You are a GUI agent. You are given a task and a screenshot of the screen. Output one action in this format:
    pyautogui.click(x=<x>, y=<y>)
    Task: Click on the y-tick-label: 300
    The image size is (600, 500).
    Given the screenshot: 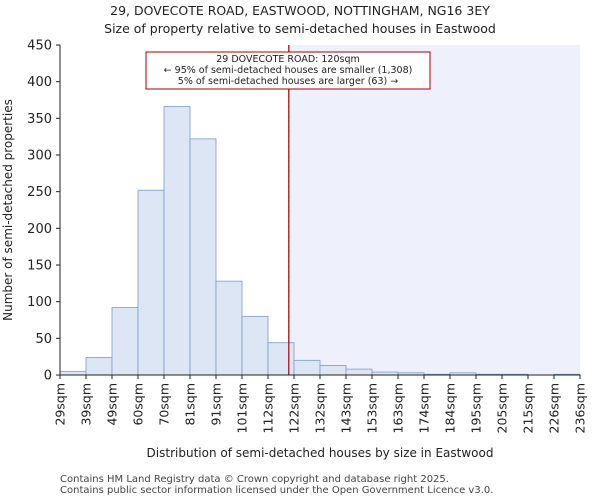 What is the action you would take?
    pyautogui.click(x=39, y=156)
    